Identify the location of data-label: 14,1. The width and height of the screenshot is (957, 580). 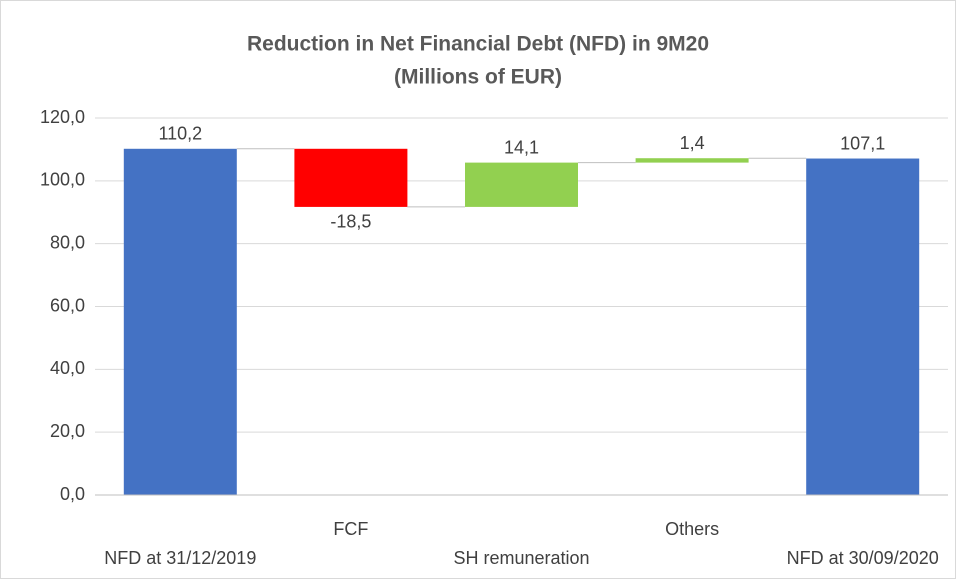
(521, 147).